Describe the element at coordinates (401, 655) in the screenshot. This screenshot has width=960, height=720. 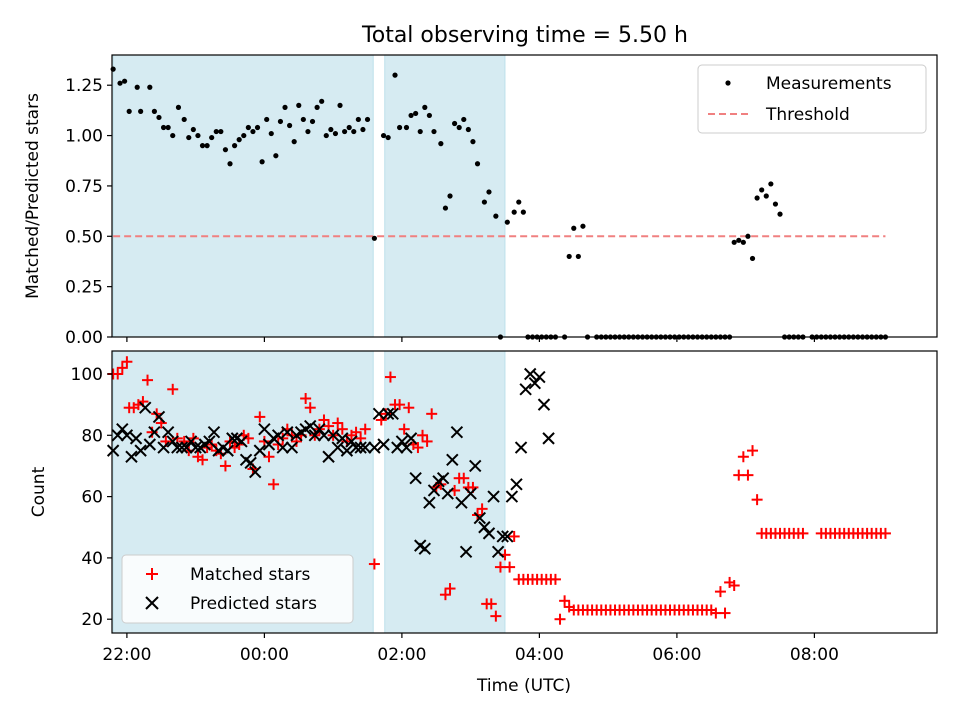
I see `x-tick-label: 02:00` at that location.